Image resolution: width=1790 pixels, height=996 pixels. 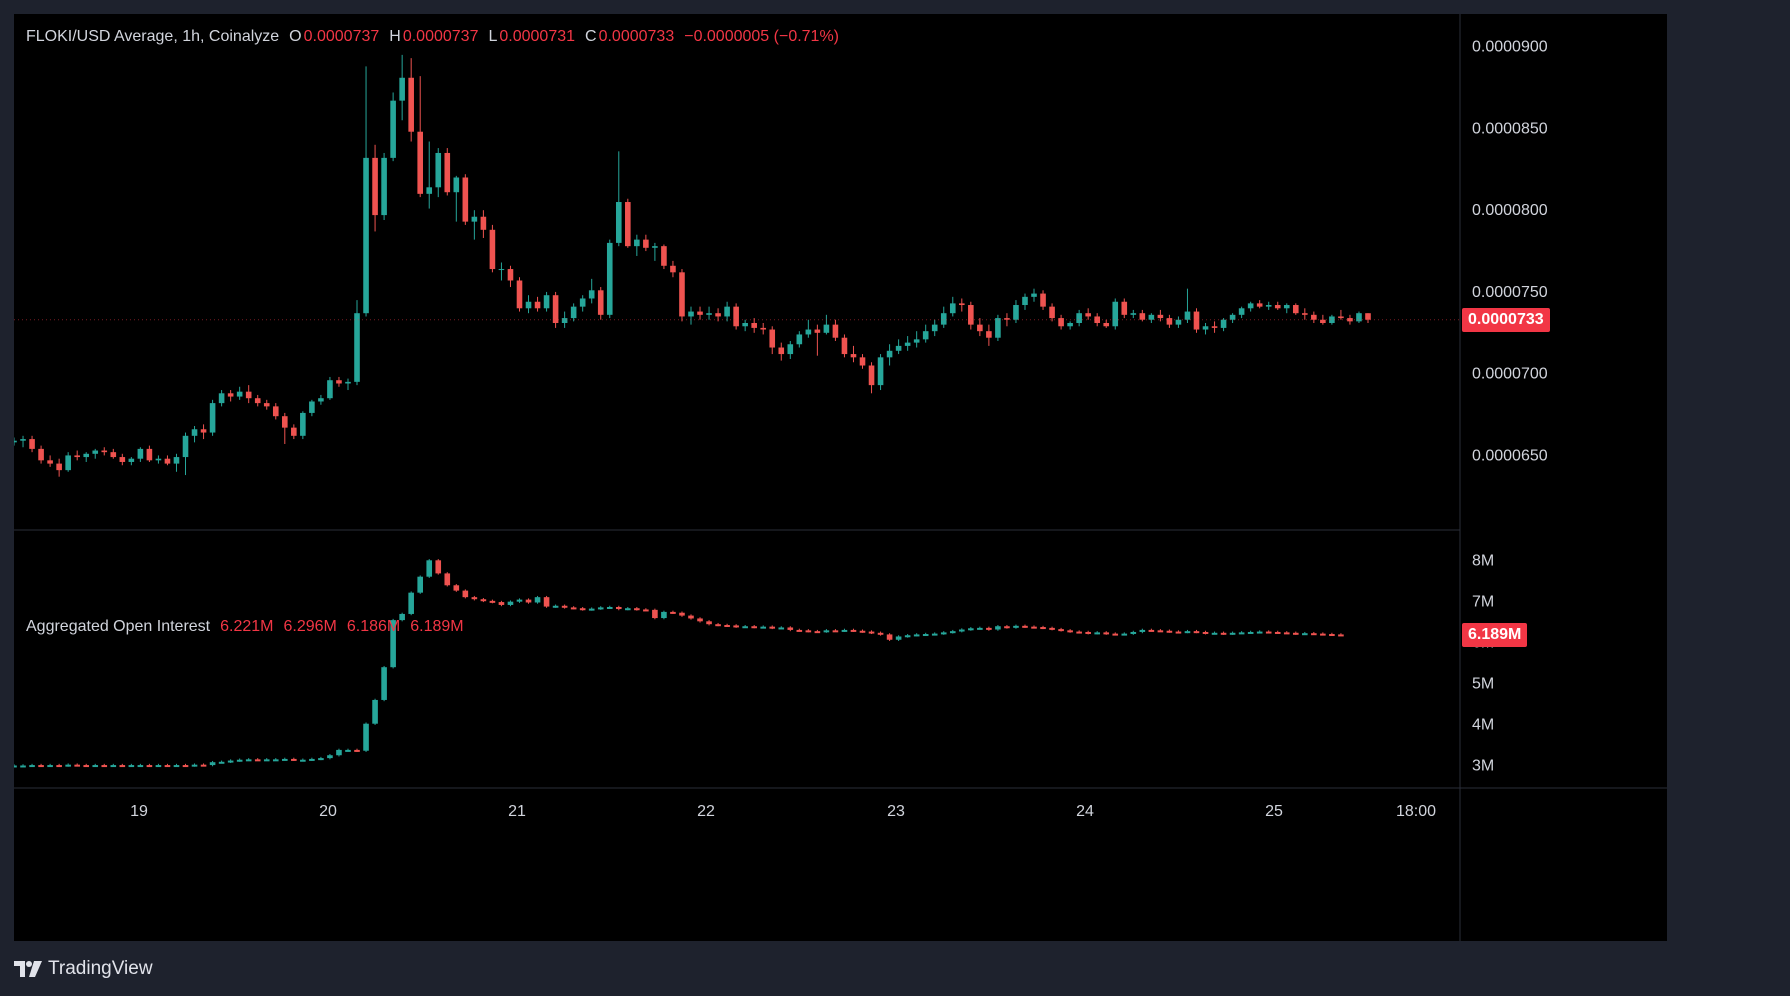 I want to click on time-tick-label: 22, so click(x=706, y=811).